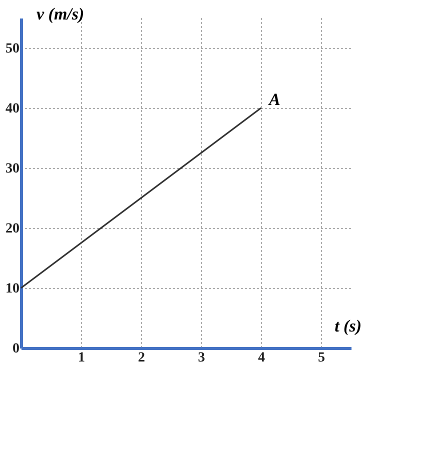 Image resolution: width=427 pixels, height=450 pixels. I want to click on x-tick-label: 2, so click(141, 358).